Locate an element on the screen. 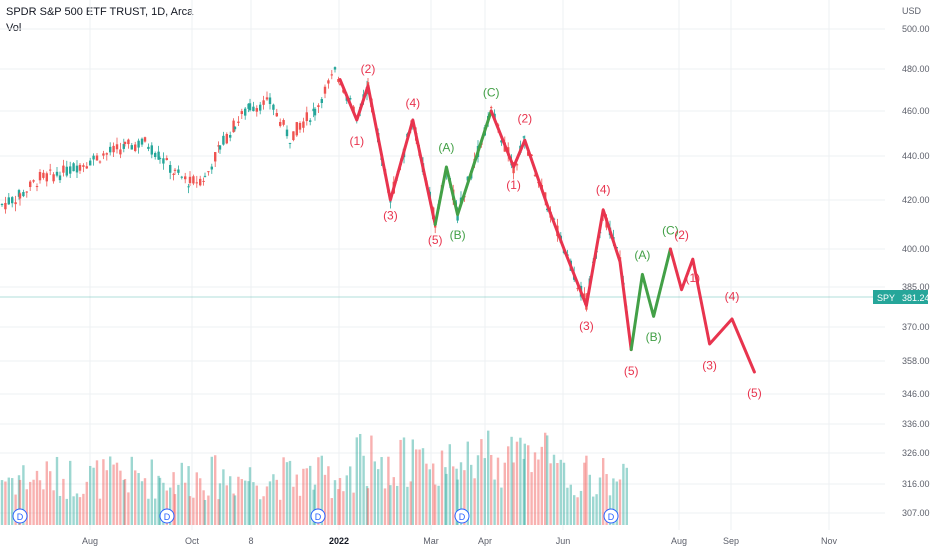 The width and height of the screenshot is (932, 550). y-tick-label: 385.00 is located at coordinates (916, 287).